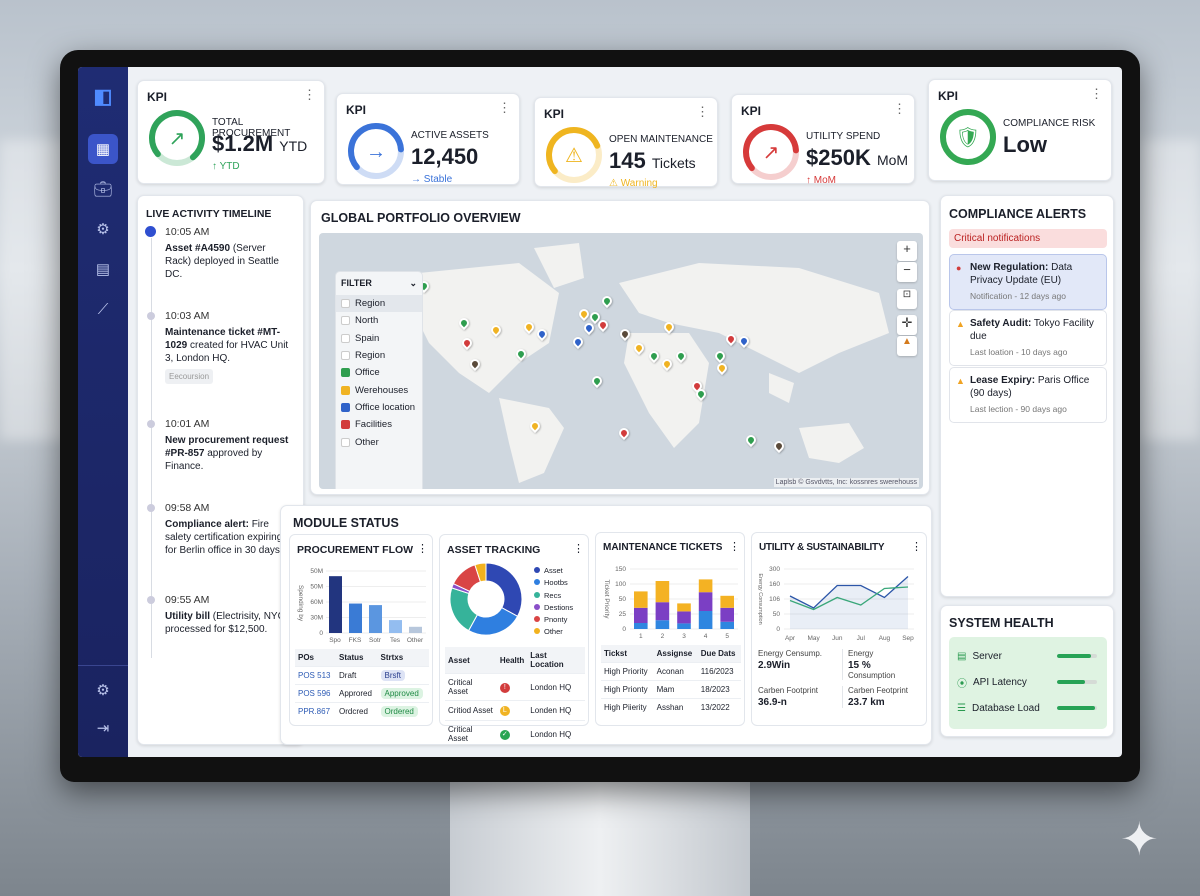  What do you see at coordinates (362, 711) in the screenshot?
I see `table-row: PPR.867 Ordcred Ordered` at bounding box center [362, 711].